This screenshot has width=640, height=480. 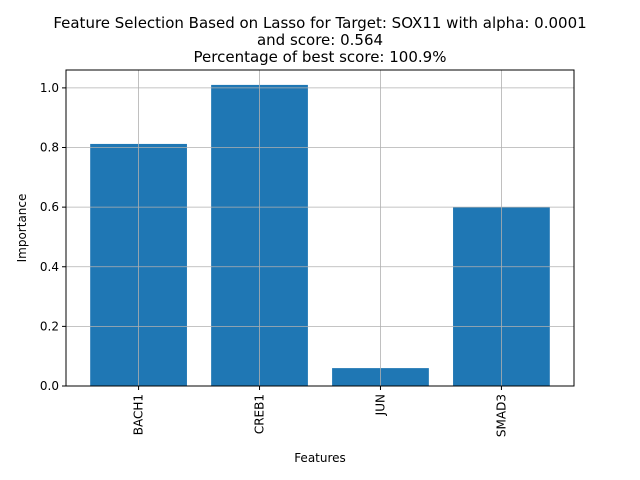 What do you see at coordinates (501, 415) in the screenshot?
I see `x-tick-label: SMAD3` at bounding box center [501, 415].